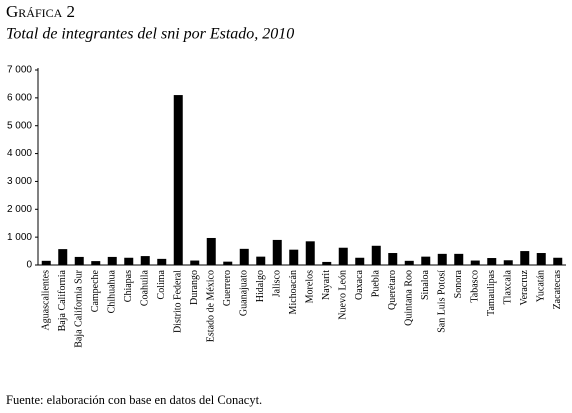  Describe the element at coordinates (19, 209) in the screenshot. I see `y-tick-label: 2 000` at that location.